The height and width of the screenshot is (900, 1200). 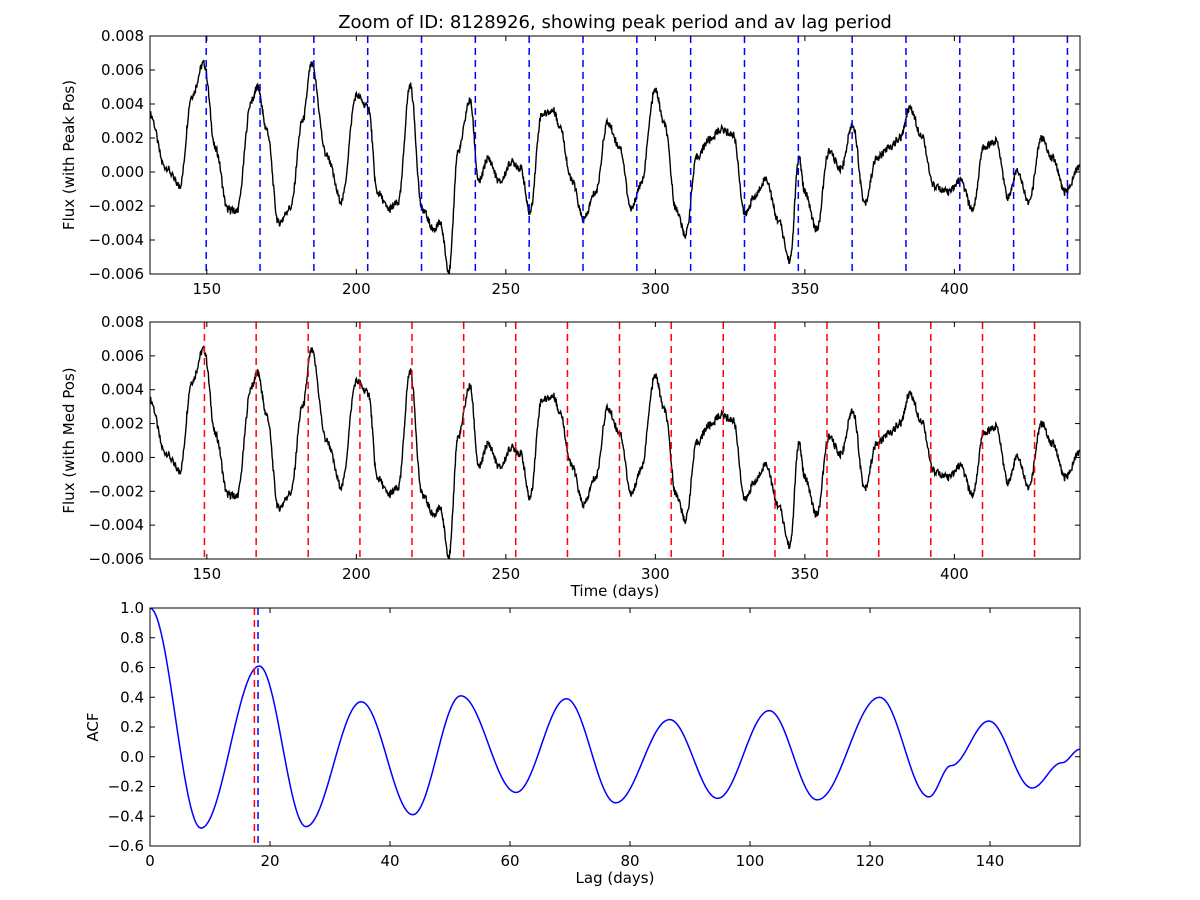 What do you see at coordinates (132, 668) in the screenshot?
I see `y-tick-label: 0.6` at bounding box center [132, 668].